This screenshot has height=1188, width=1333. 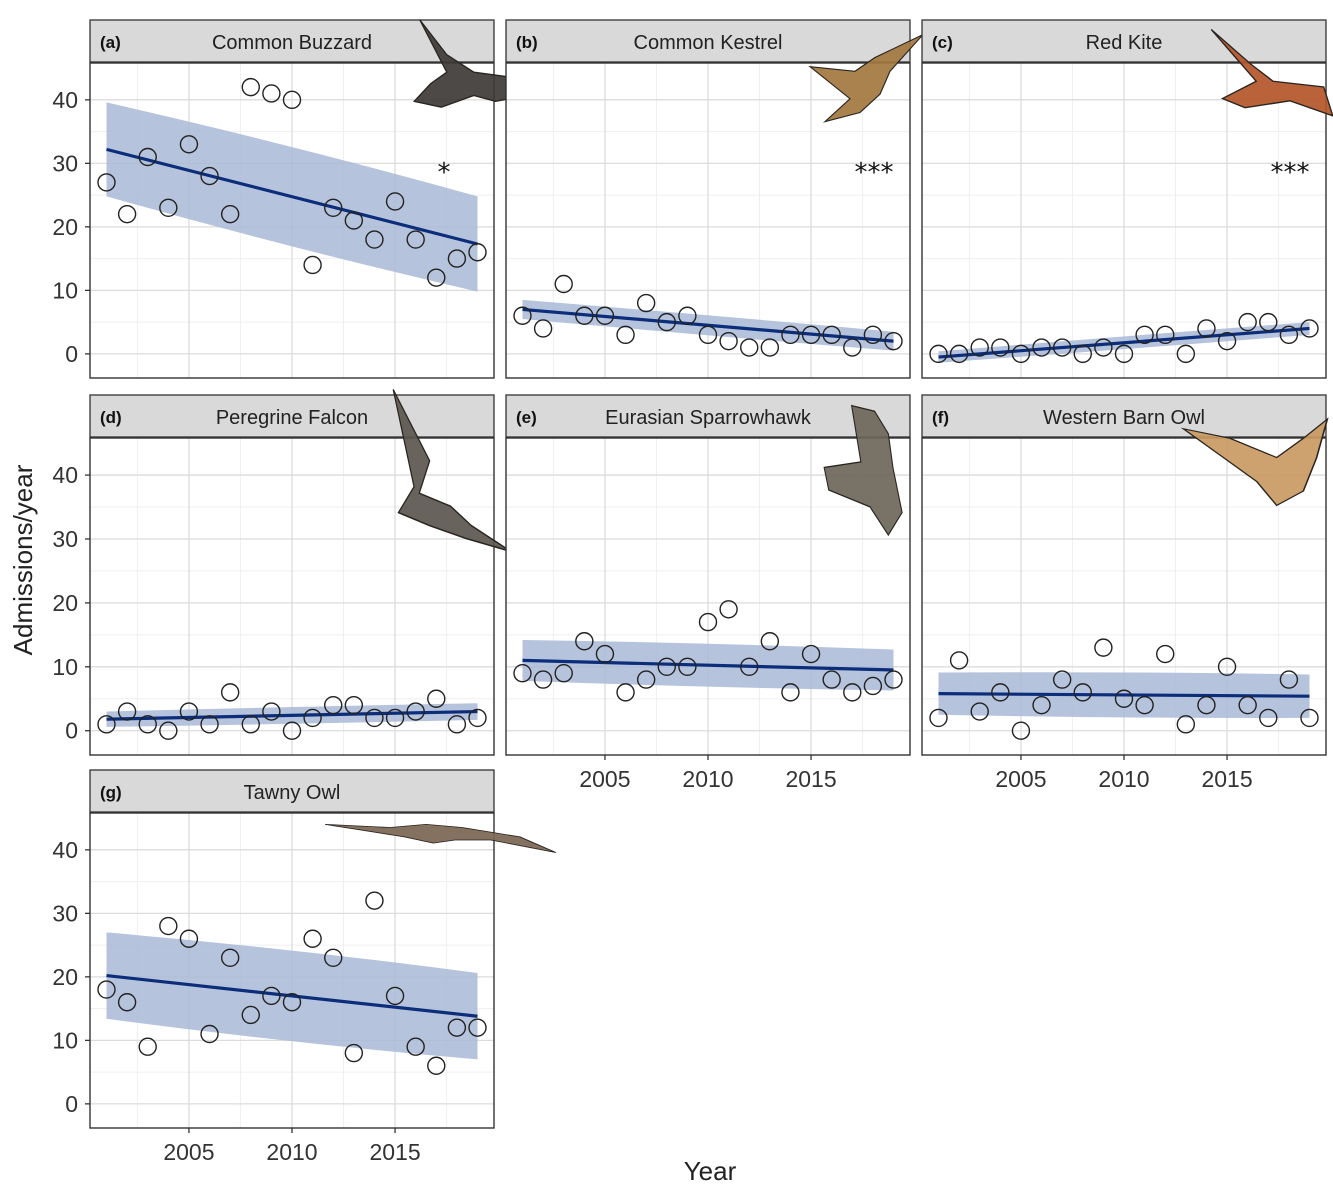 What do you see at coordinates (1127, 199) in the screenshot?
I see `panel-red-kite: (c) Red Kite ***` at bounding box center [1127, 199].